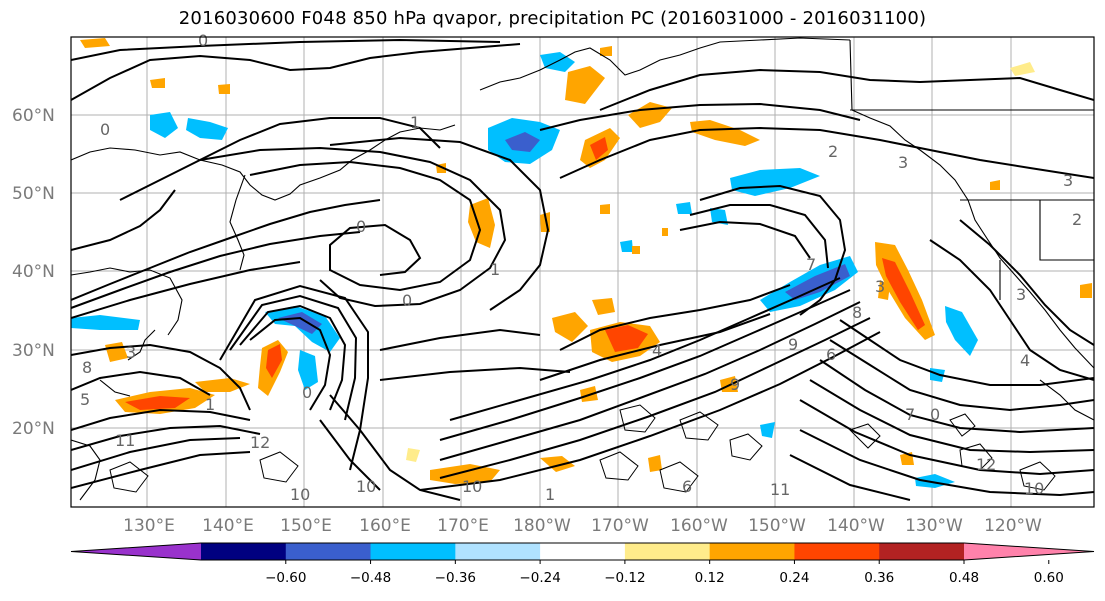 This screenshot has width=1105, height=601. What do you see at coordinates (136, 551) in the screenshot?
I see `colorbar-extend-min` at bounding box center [136, 551].